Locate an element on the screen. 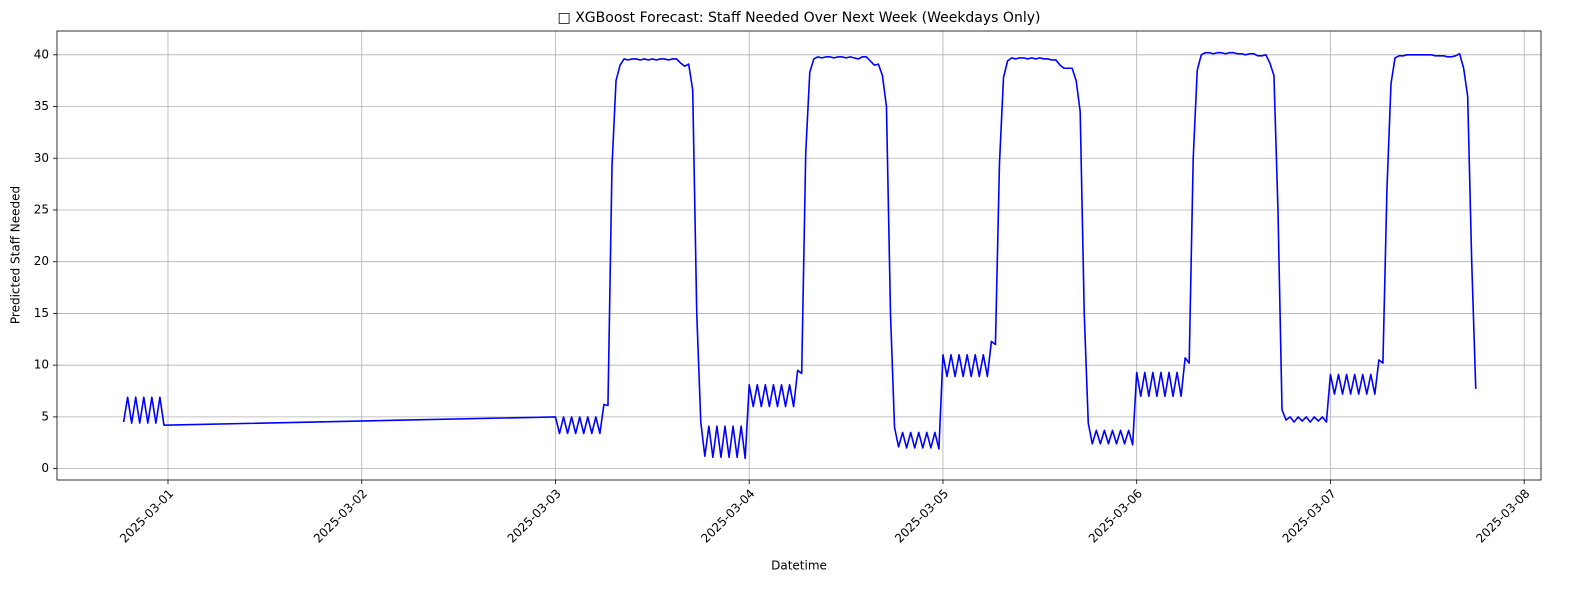 The width and height of the screenshot is (1586, 590). x-tick-label: 2025-03-07 is located at coordinates (1309, 515).